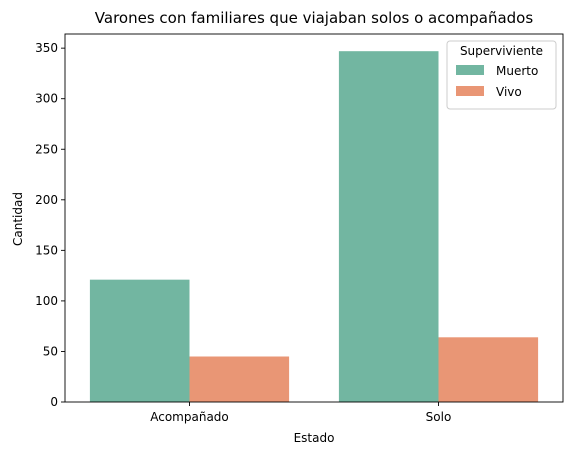 This screenshot has height=455, width=571. I want to click on bar-solo-muerto, so click(389, 226).